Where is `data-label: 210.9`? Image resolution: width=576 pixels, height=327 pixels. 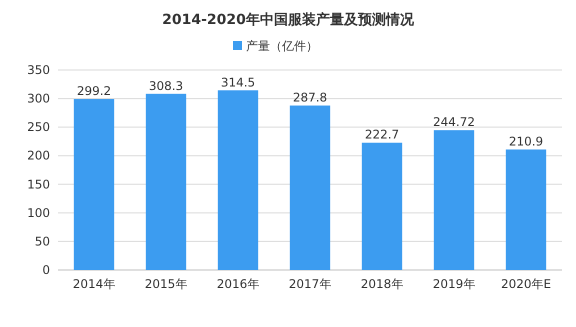
data-label: 210.9 is located at coordinates (526, 141).